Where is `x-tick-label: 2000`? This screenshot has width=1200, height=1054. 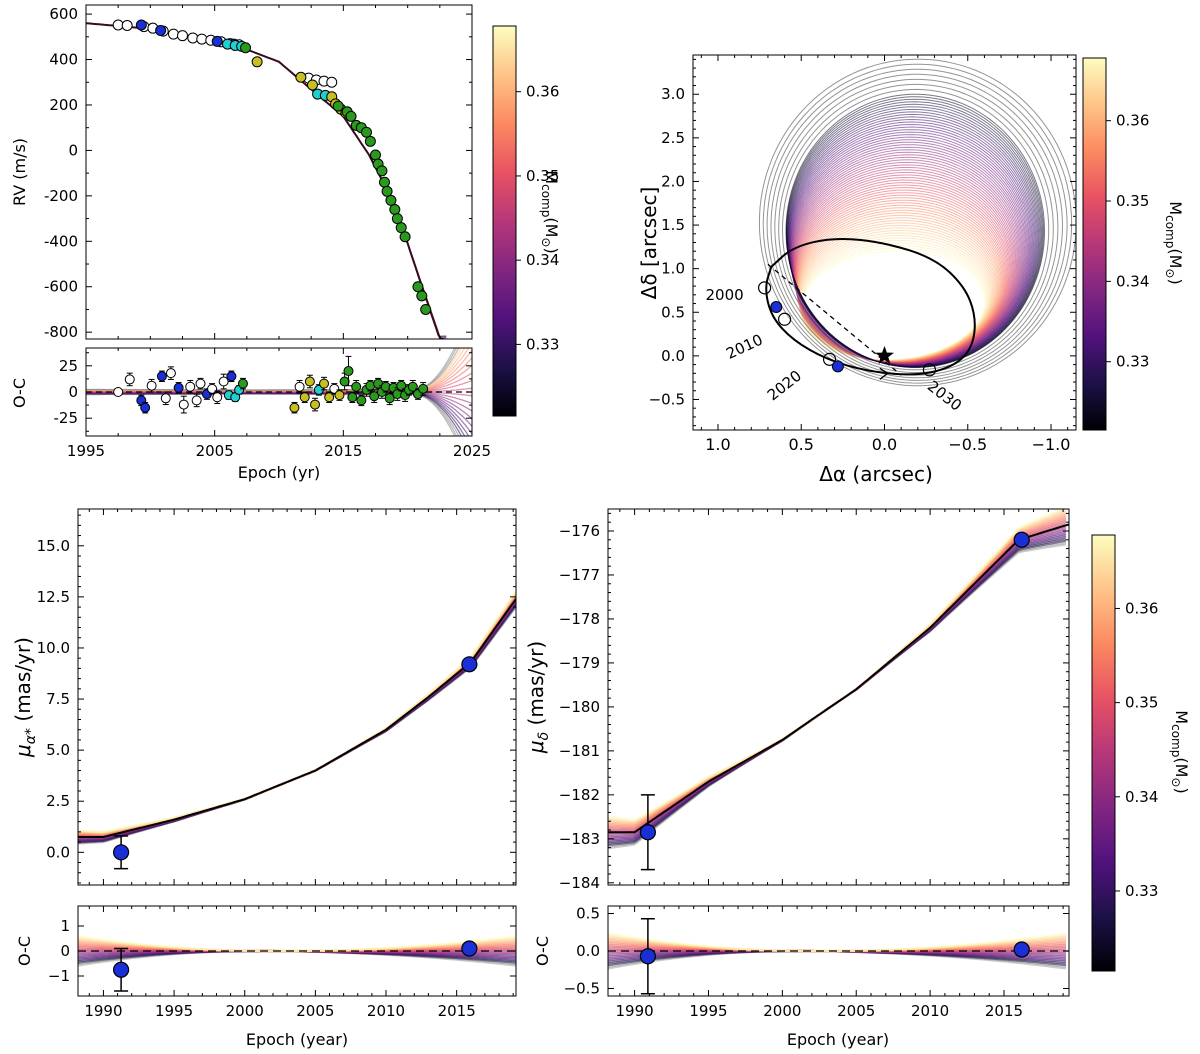 x-tick-label: 2000 is located at coordinates (245, 1011).